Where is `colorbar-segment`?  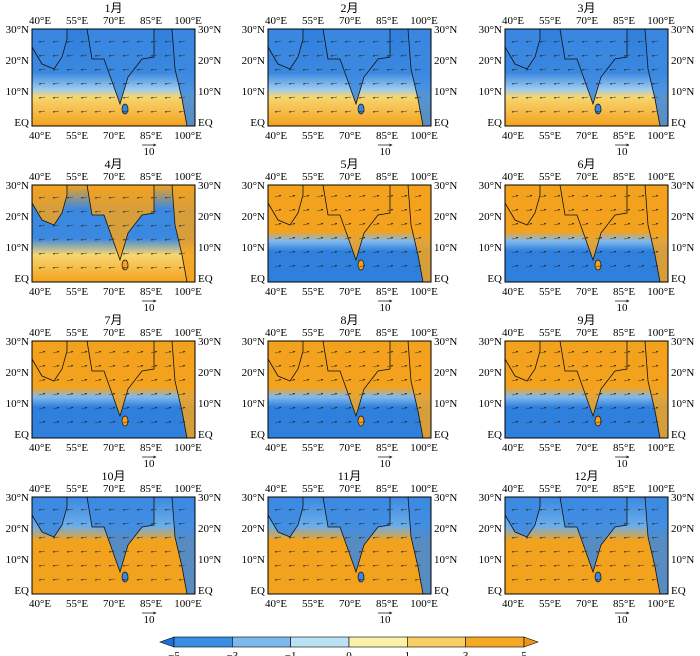 colorbar-segment is located at coordinates (495, 642).